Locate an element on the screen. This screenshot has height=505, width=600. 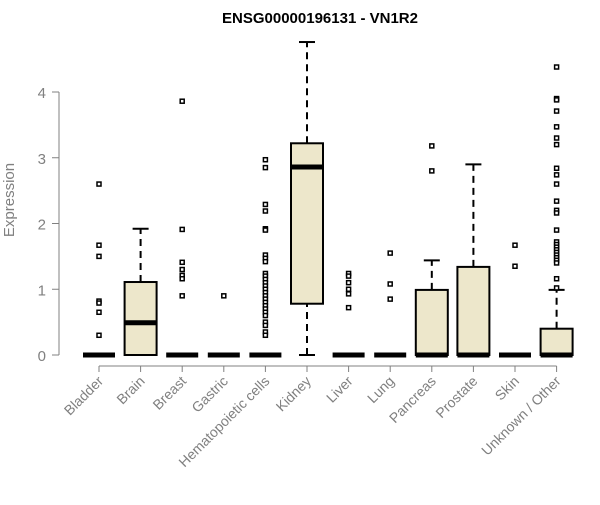
box-skin is located at coordinates (515, 300).